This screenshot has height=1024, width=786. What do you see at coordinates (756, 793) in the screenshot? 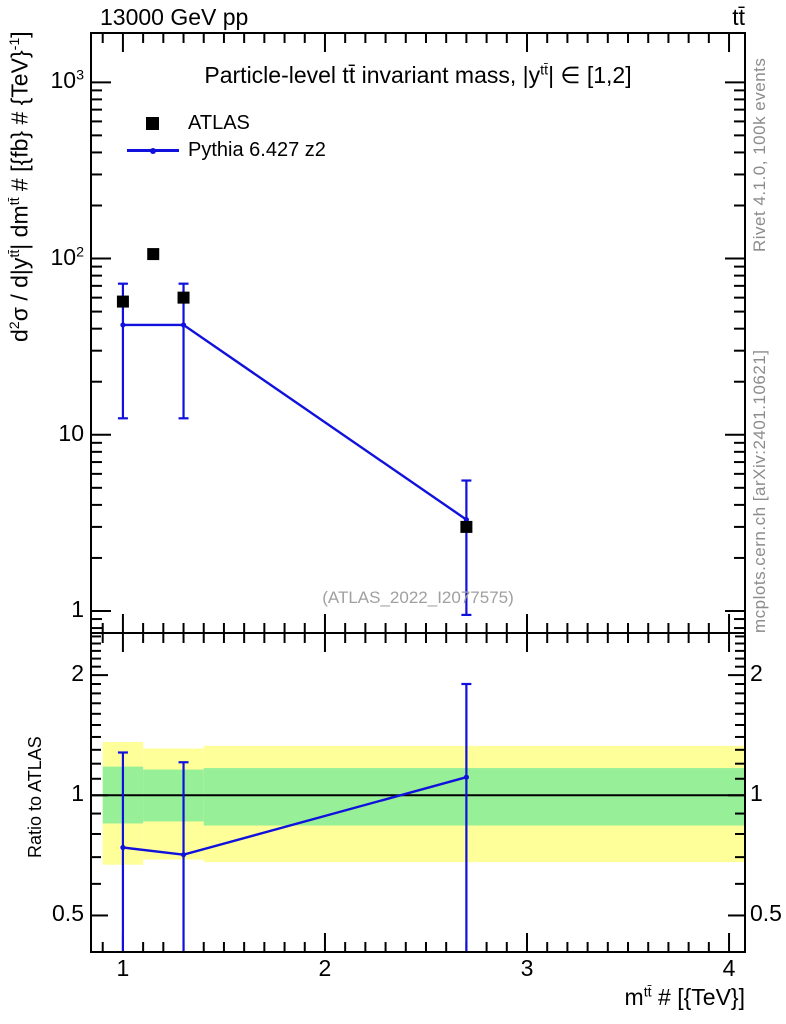
I see `y-ratio-tick-label-right: 1` at bounding box center [756, 793].